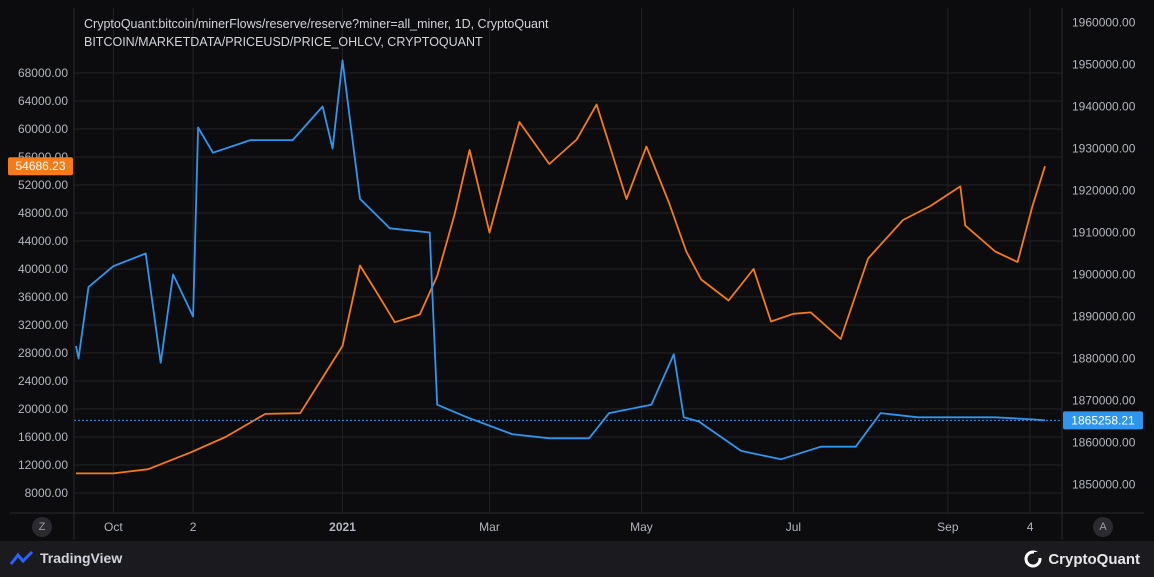 The image size is (1154, 577). What do you see at coordinates (1033, 559) in the screenshot?
I see `cryptoquant-icon` at bounding box center [1033, 559].